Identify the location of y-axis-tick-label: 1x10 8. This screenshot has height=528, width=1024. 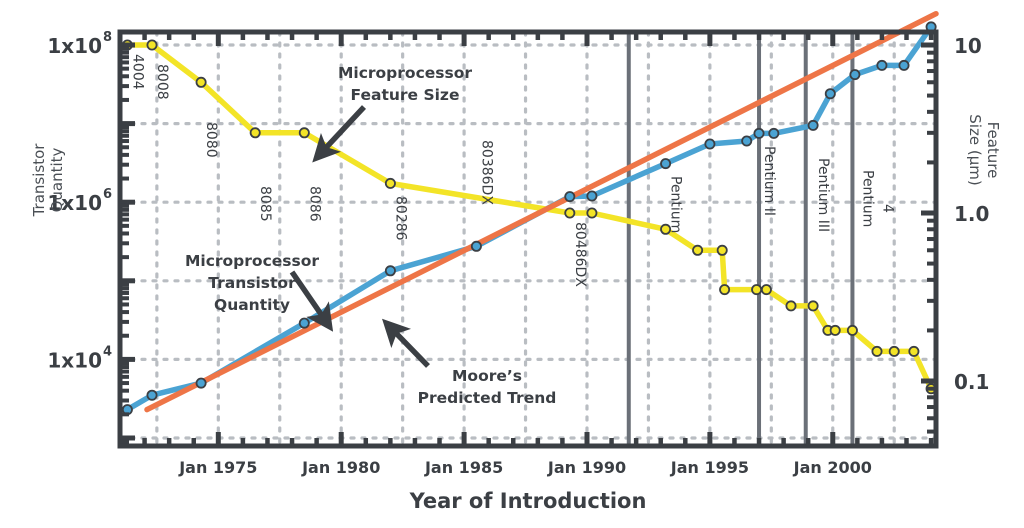
(79, 44).